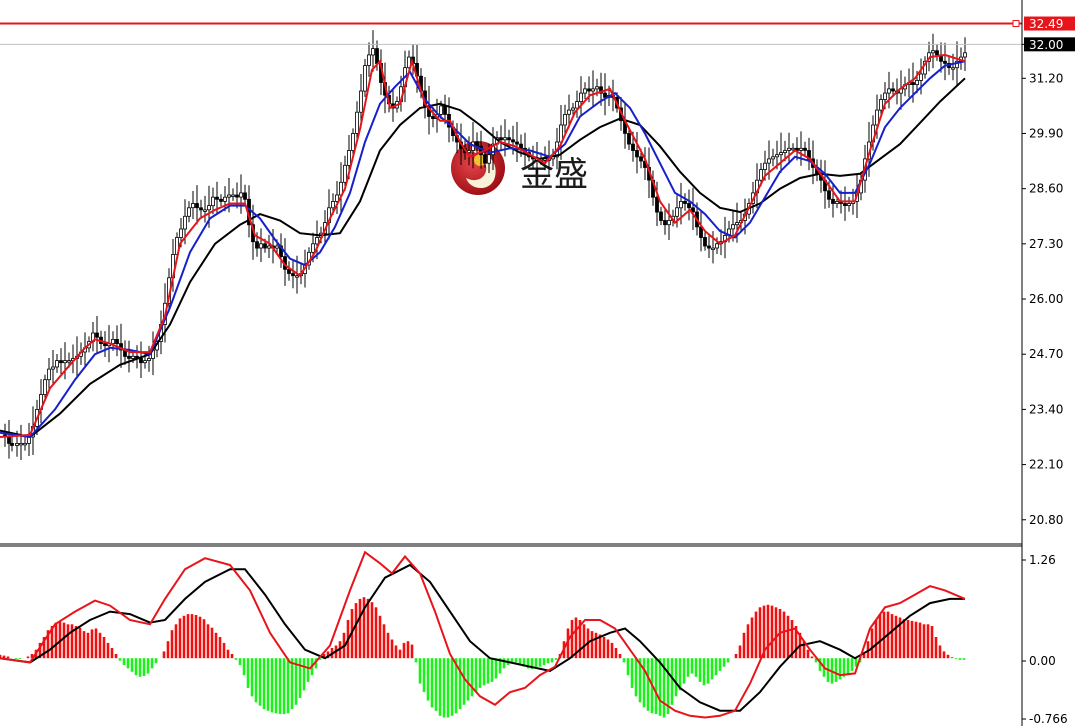 This screenshot has height=726, width=1075. I want to click on price-tick-label: 29.90, so click(1046, 134).